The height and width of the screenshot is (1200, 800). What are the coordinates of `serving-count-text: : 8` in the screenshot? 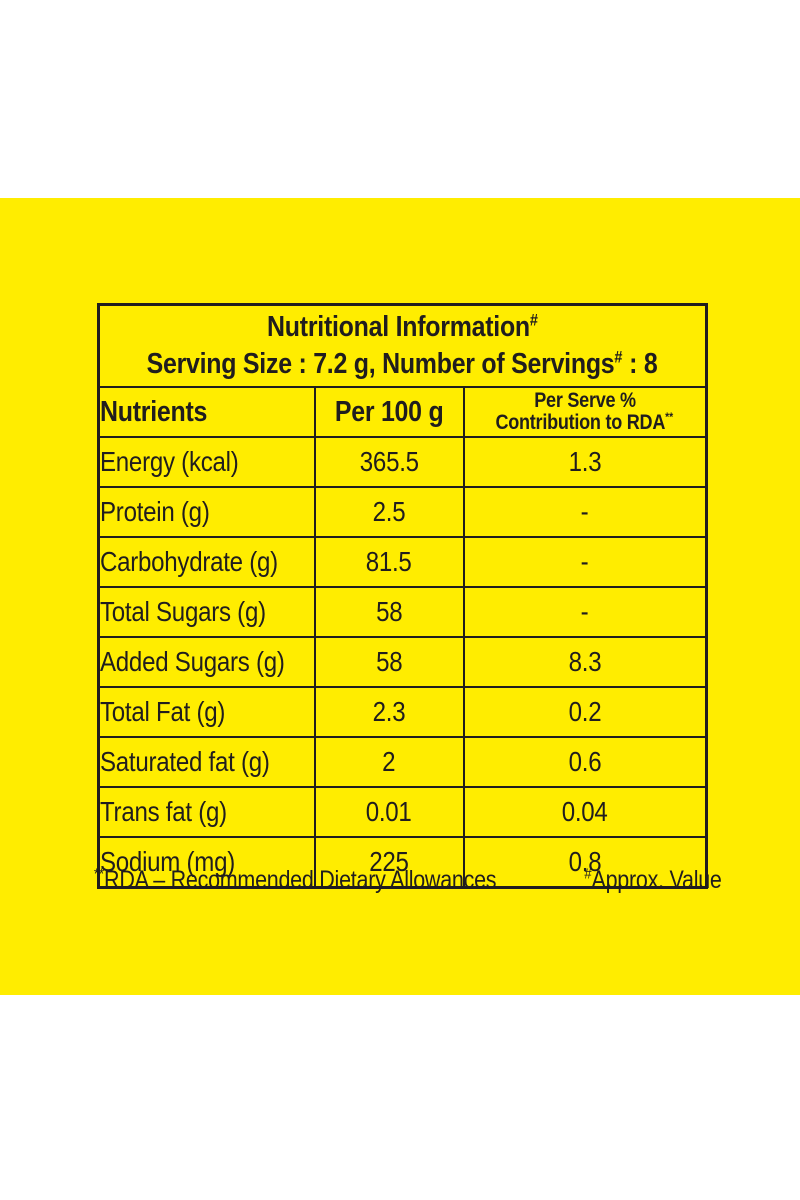 It's located at (640, 364).